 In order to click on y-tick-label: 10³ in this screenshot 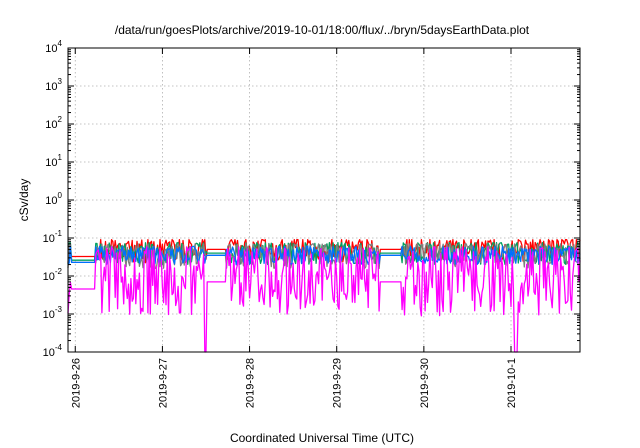, I will do `click(53, 85)`.